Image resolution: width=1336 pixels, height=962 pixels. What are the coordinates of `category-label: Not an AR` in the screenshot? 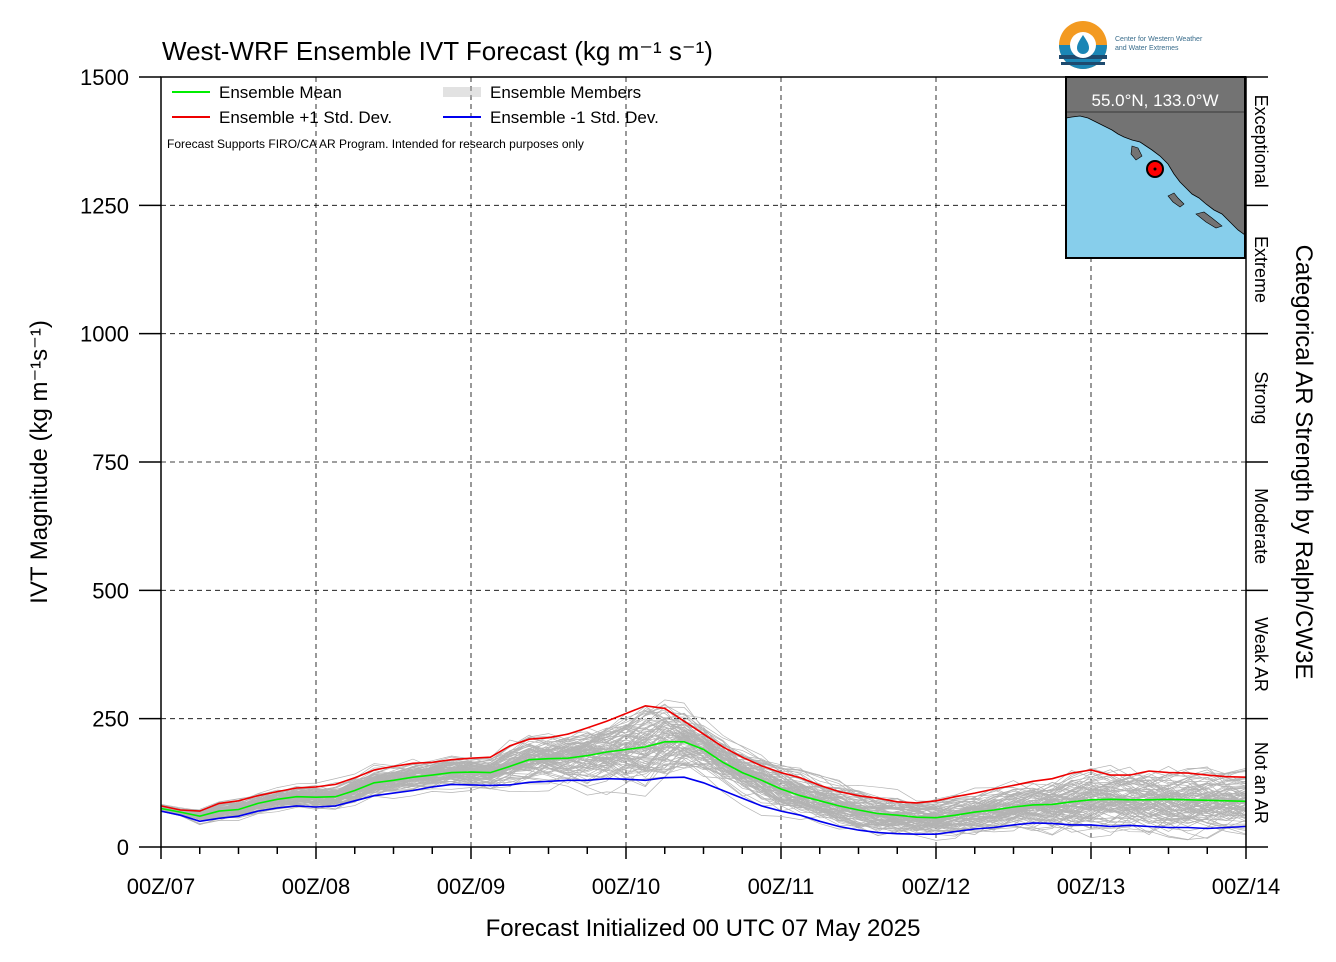 It's located at (1261, 783).